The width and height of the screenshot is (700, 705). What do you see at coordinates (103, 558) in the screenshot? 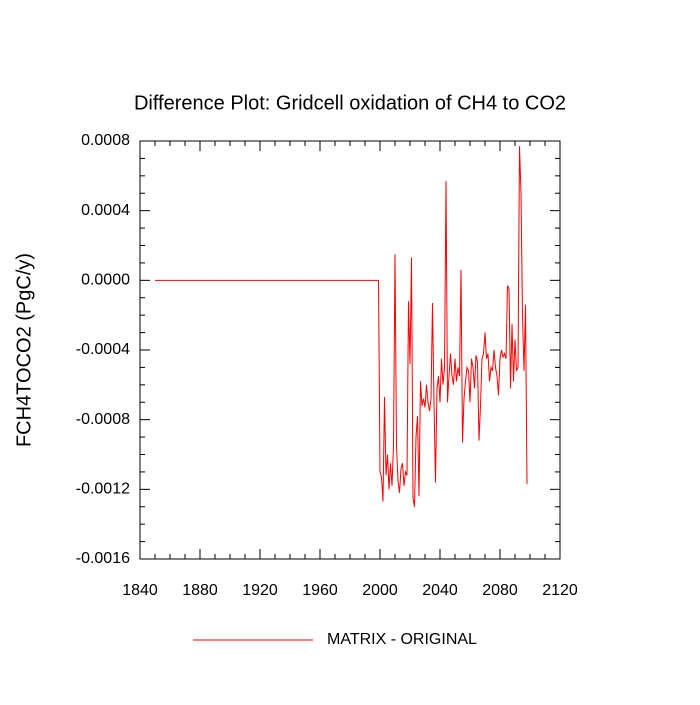
I see `y-tick-label: -0.0016` at bounding box center [103, 558].